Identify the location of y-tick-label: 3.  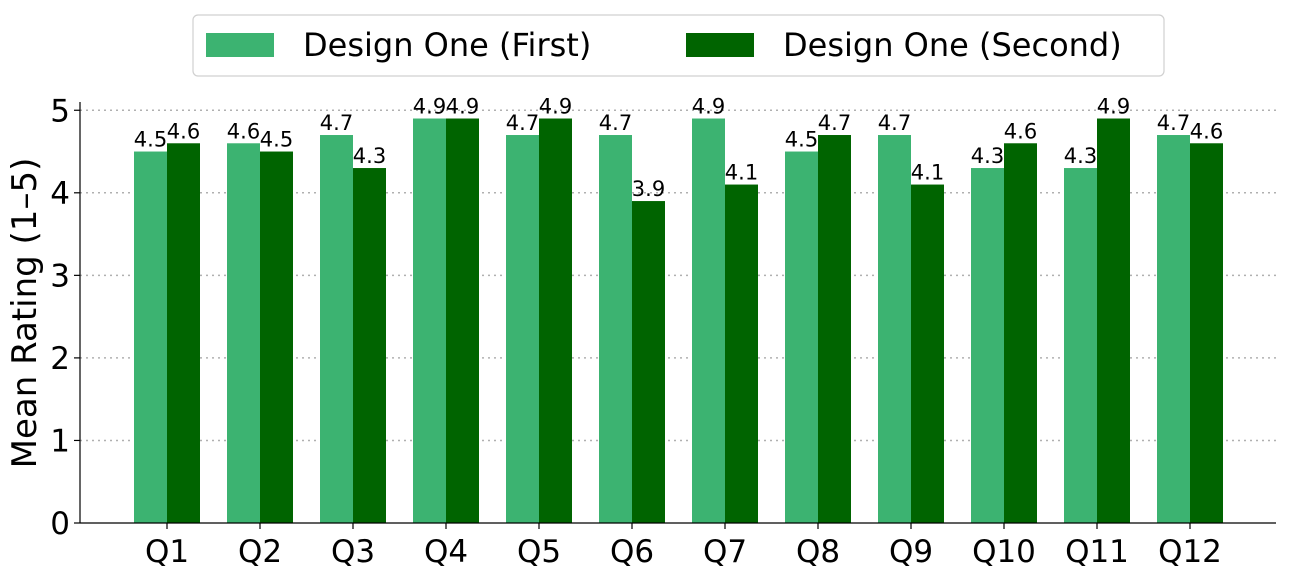
(60, 276).